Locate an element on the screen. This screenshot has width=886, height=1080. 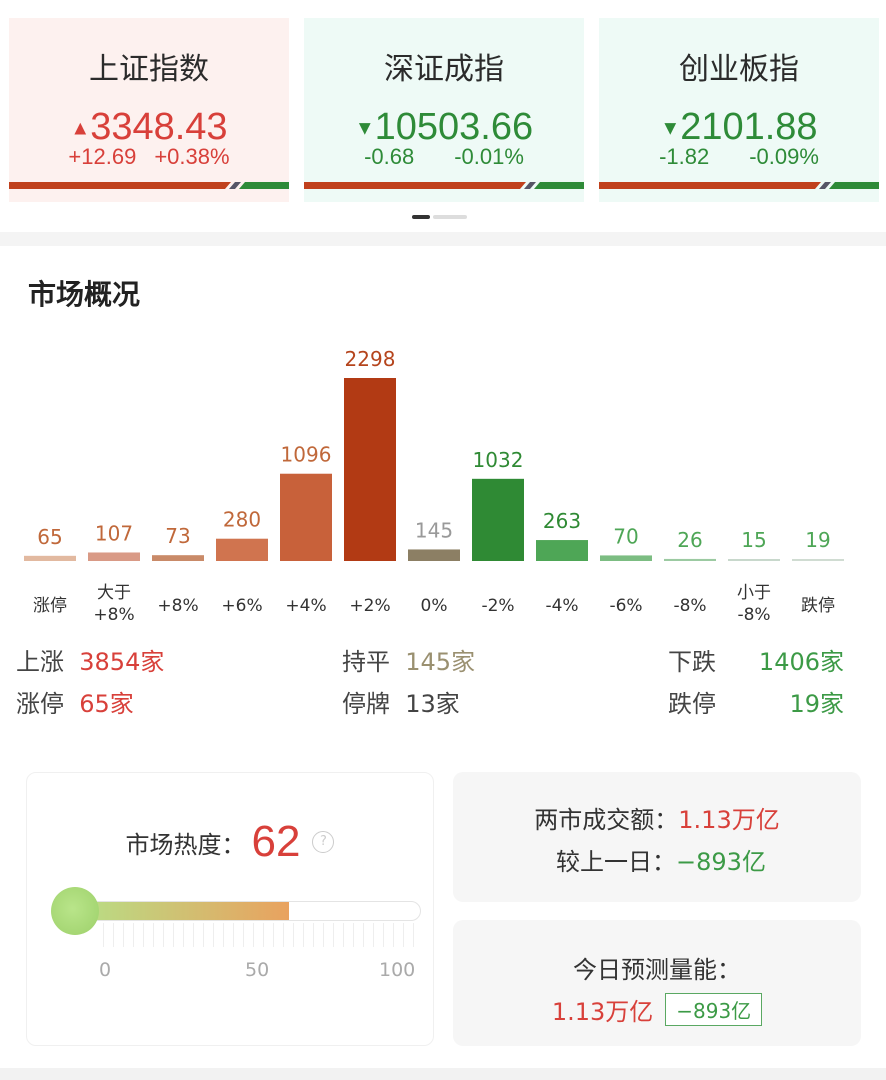
index-card: 上证指数 ▲3348.43 +12.69 +0.38% is located at coordinates (149, 110).